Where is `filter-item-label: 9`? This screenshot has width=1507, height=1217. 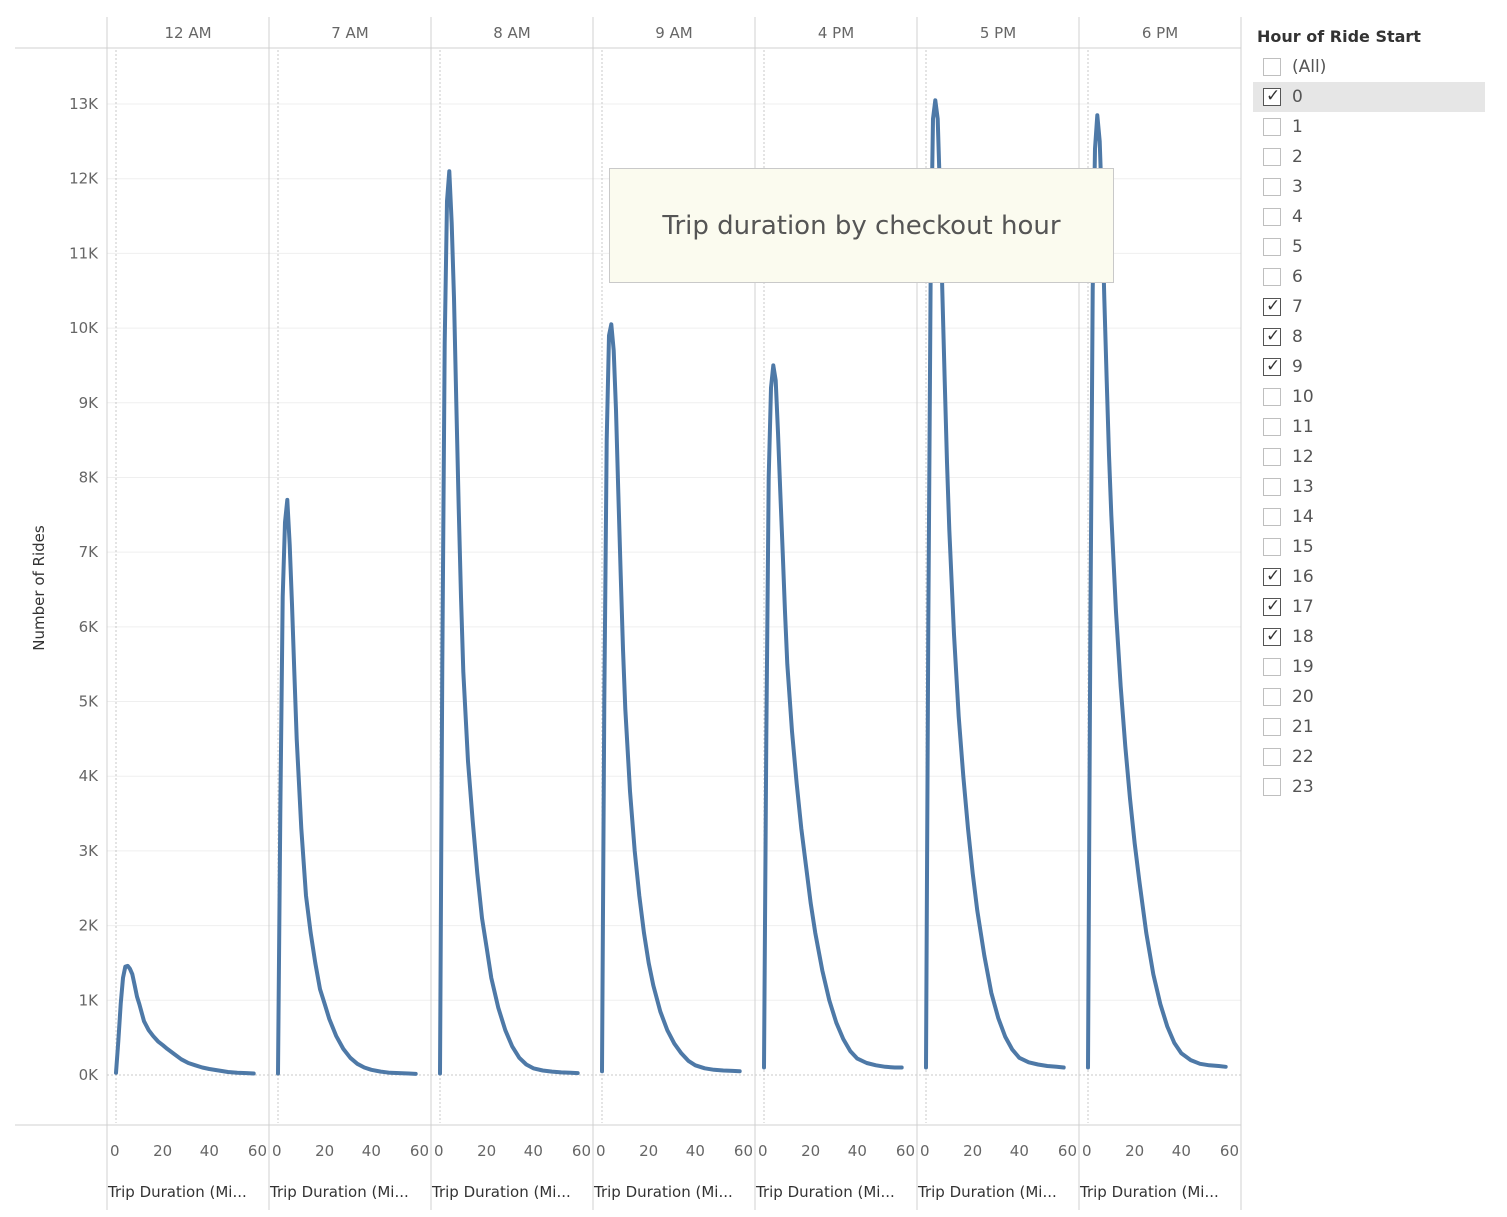 filter-item-label: 9 is located at coordinates (1297, 367).